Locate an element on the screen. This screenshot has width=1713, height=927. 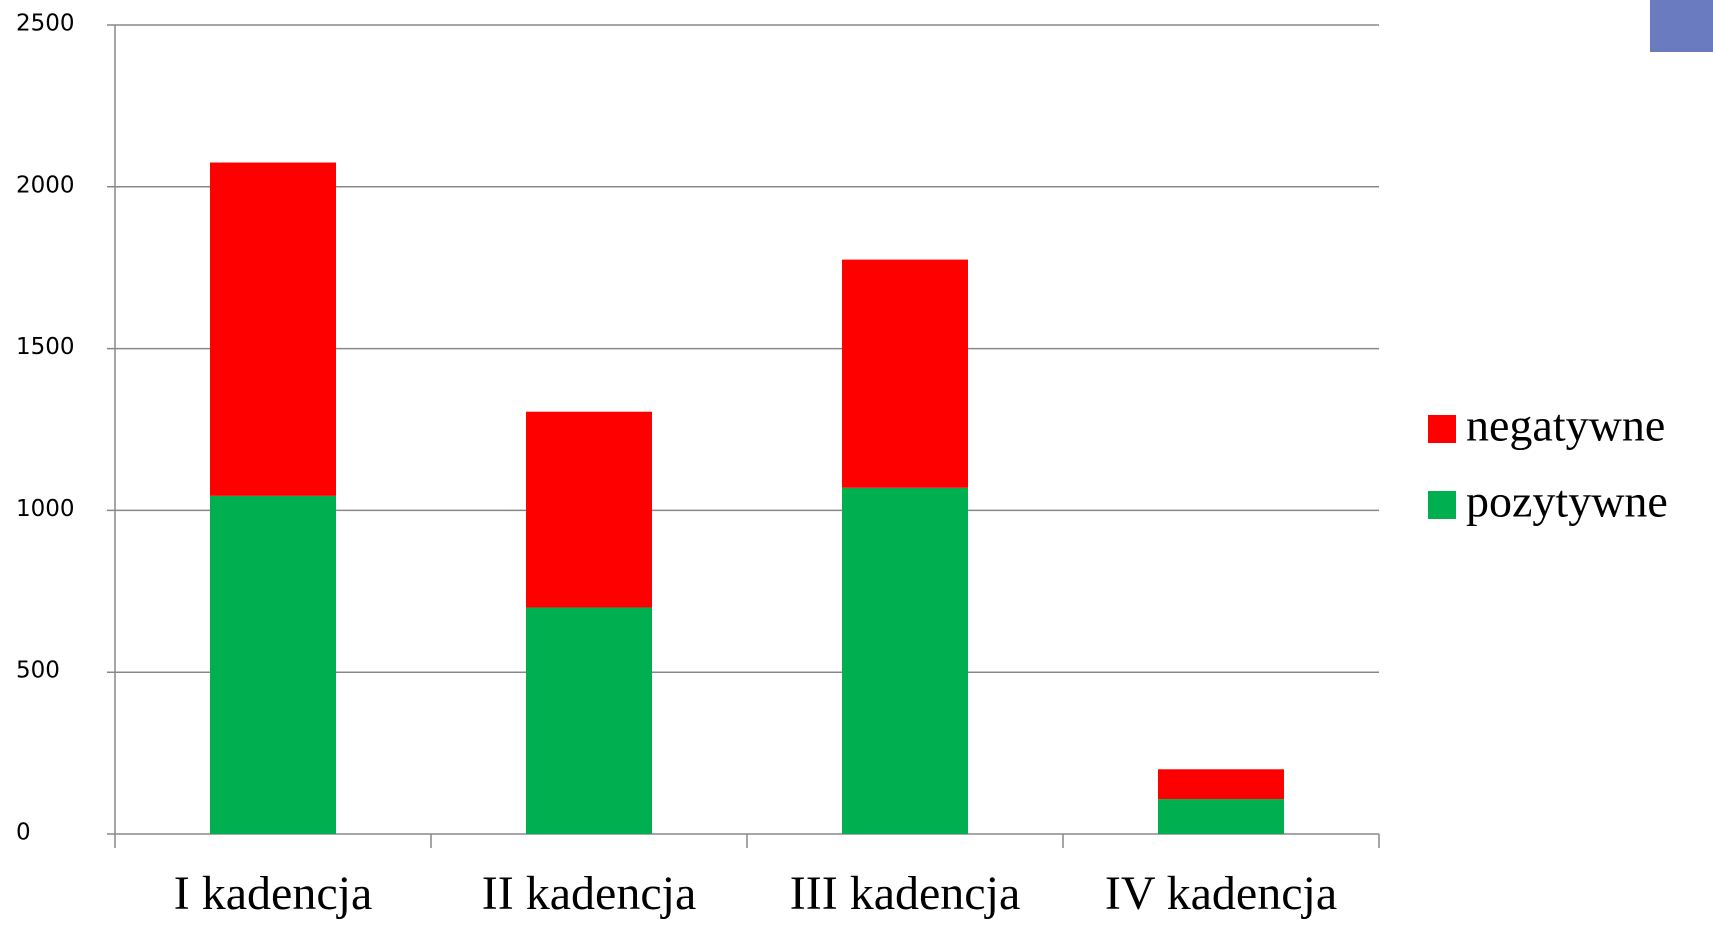
x-tick-label: II kadencja is located at coordinates (589, 893).